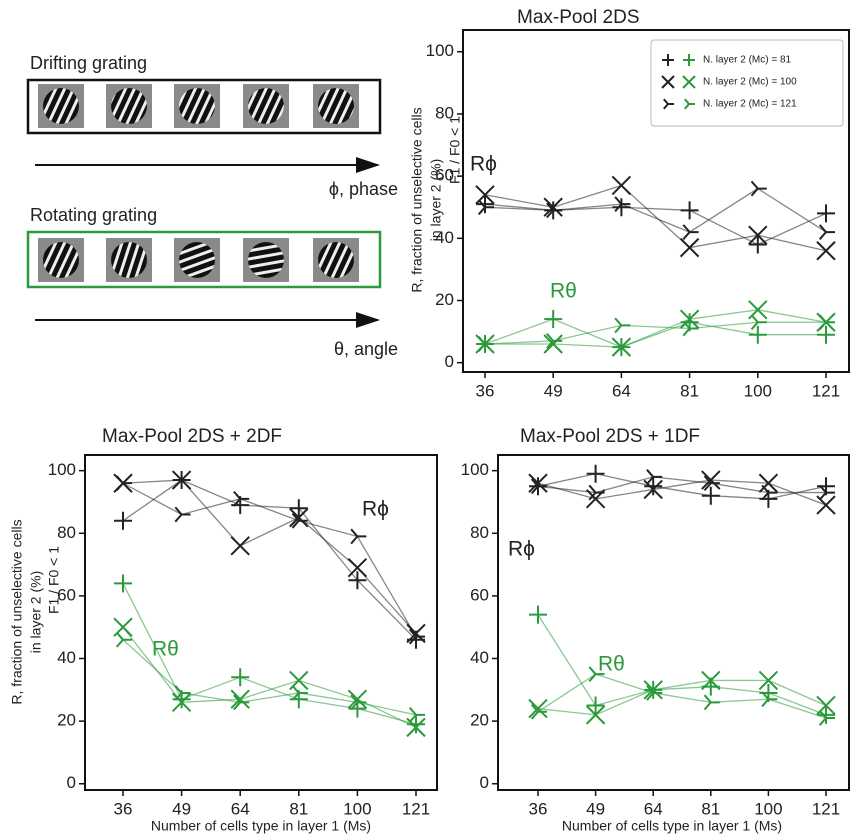 This screenshot has width=853, height=837. Describe the element at coordinates (336, 260) in the screenshot. I see `stripes` at that location.